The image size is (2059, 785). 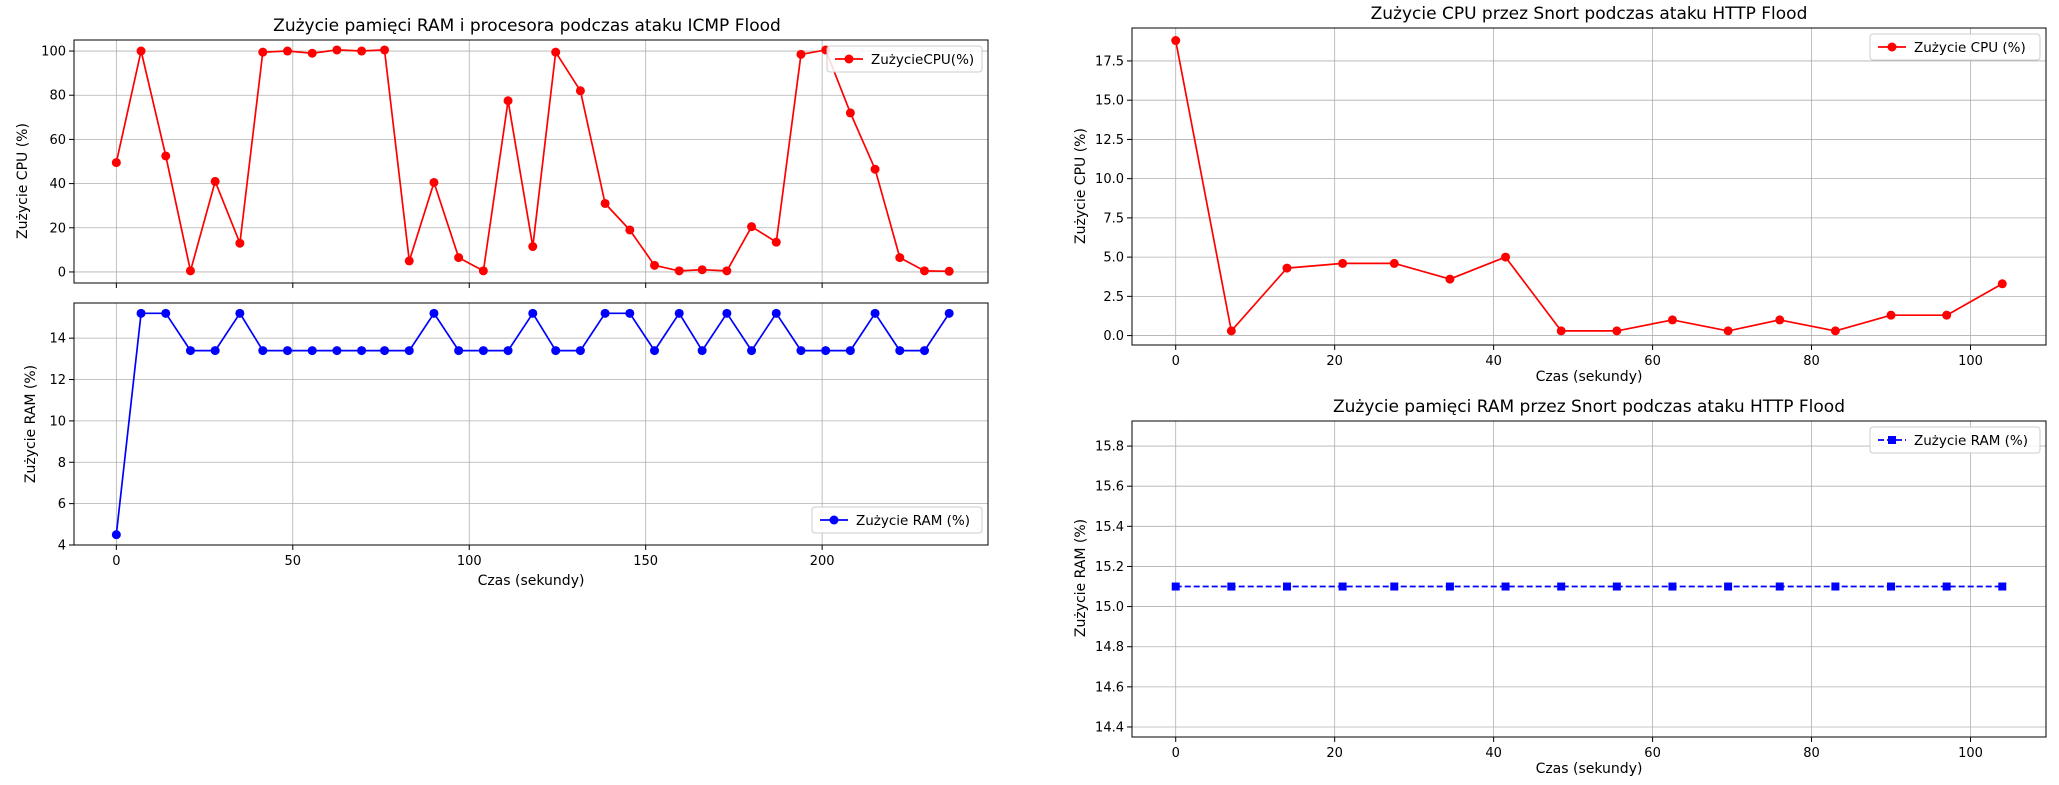 What do you see at coordinates (1109, 61) in the screenshot?
I see `http-cpu-y-tick-label: 17.5` at bounding box center [1109, 61].